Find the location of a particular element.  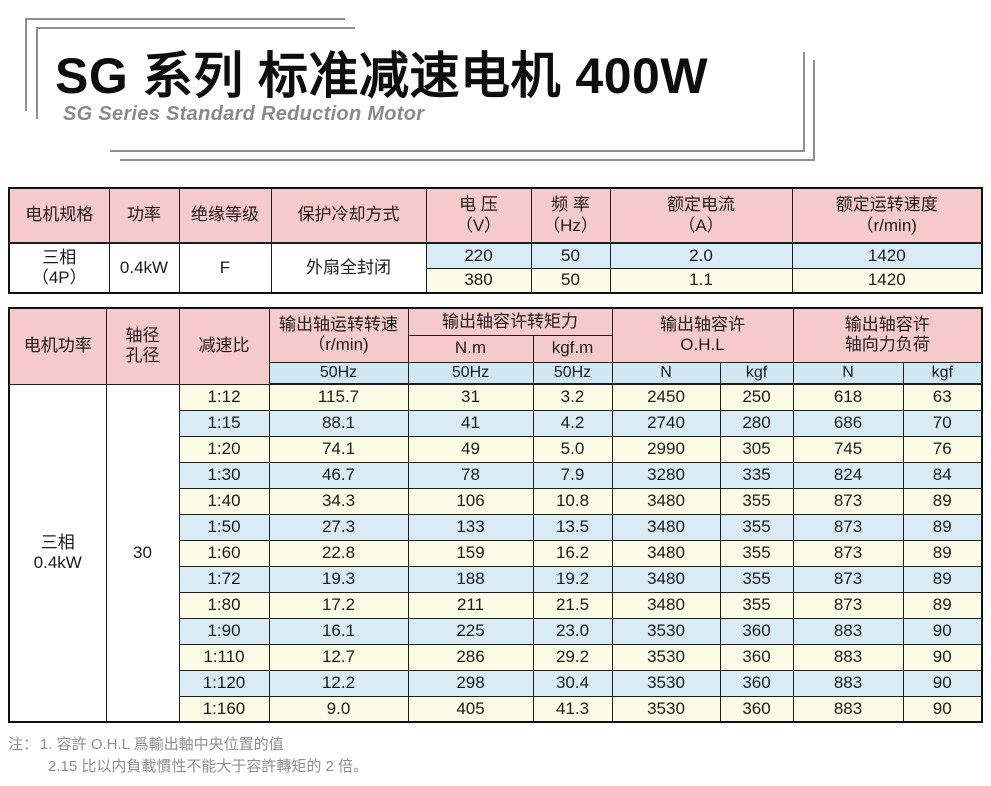

cell-torque-kgfm: 7.9 is located at coordinates (572, 475).